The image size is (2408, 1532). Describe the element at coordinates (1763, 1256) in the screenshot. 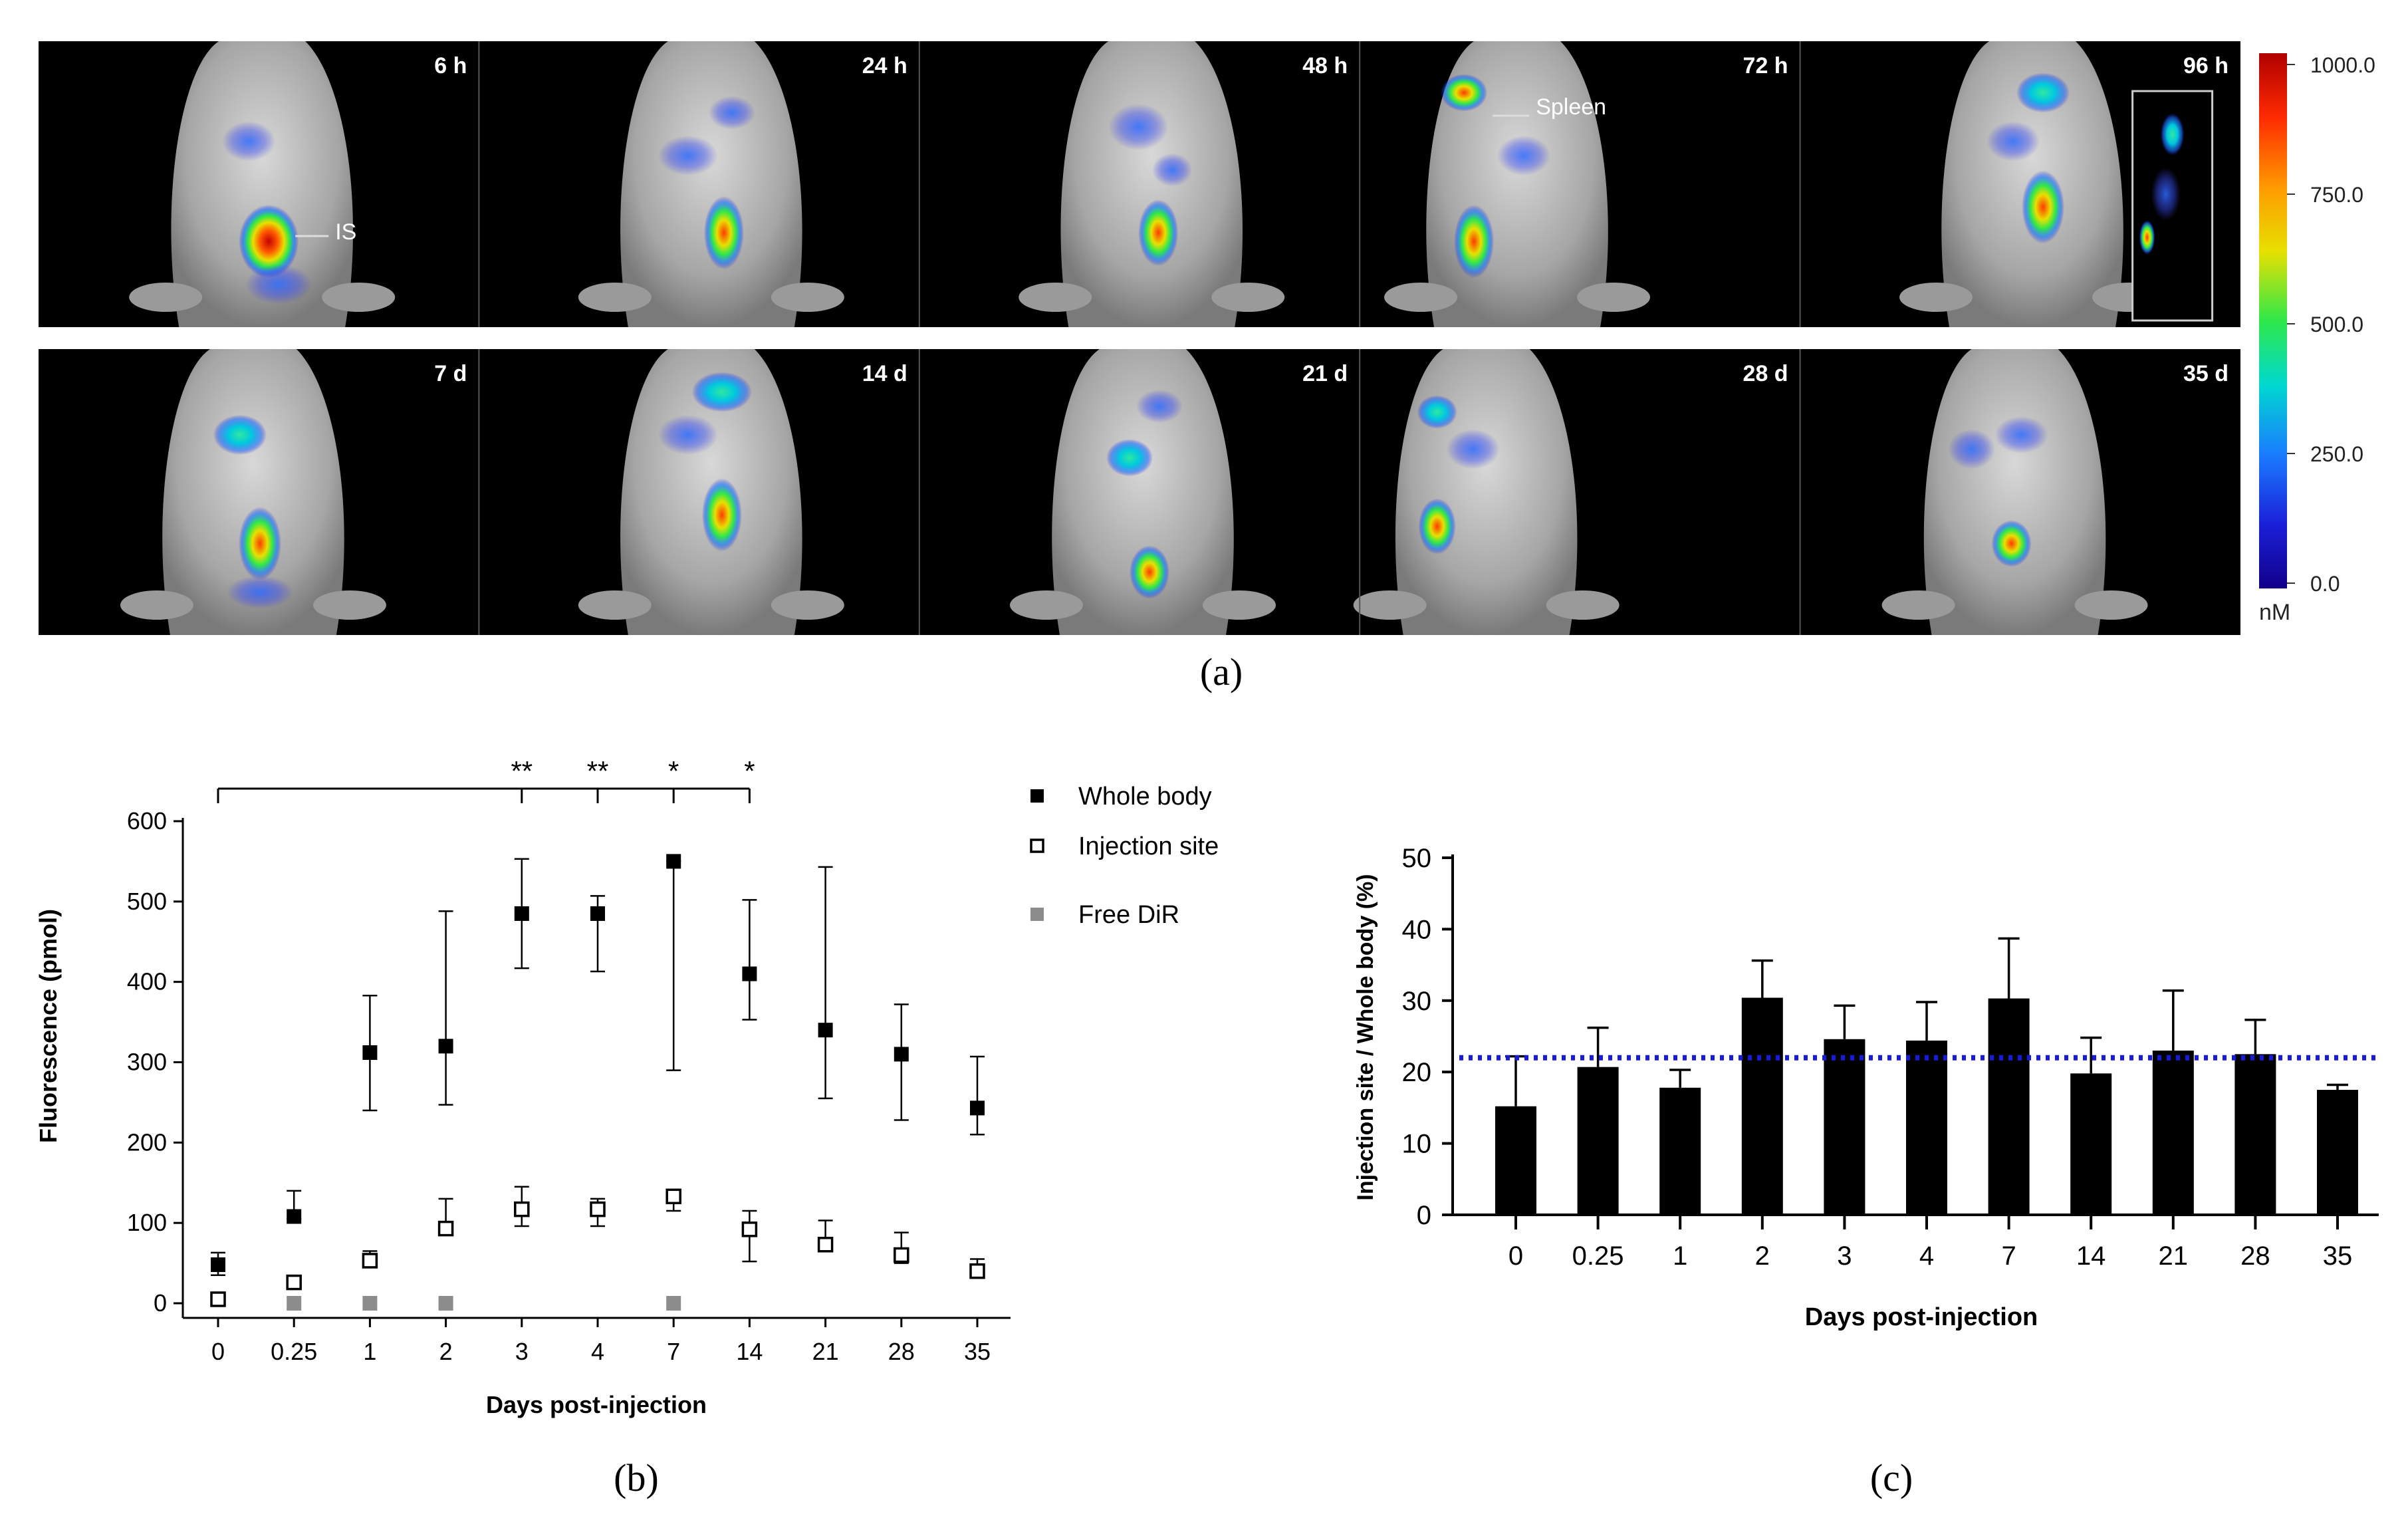

I see `x-tick-label: 2` at that location.